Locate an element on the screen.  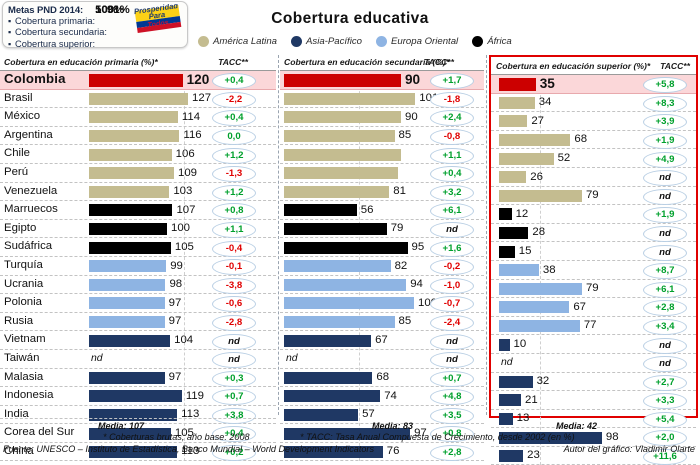
bar-value-label: 106 is located at coordinates (185, 153).